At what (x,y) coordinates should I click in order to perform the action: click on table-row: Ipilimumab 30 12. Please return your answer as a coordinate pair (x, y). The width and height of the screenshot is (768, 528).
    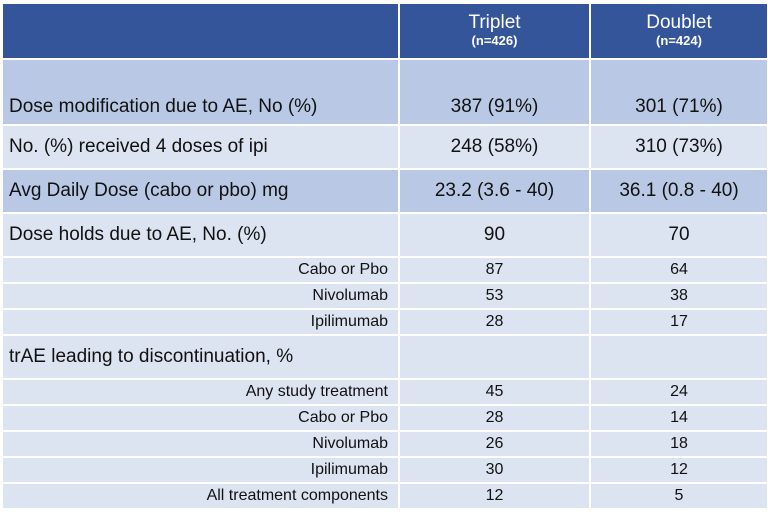
    Looking at the image, I should click on (384, 470).